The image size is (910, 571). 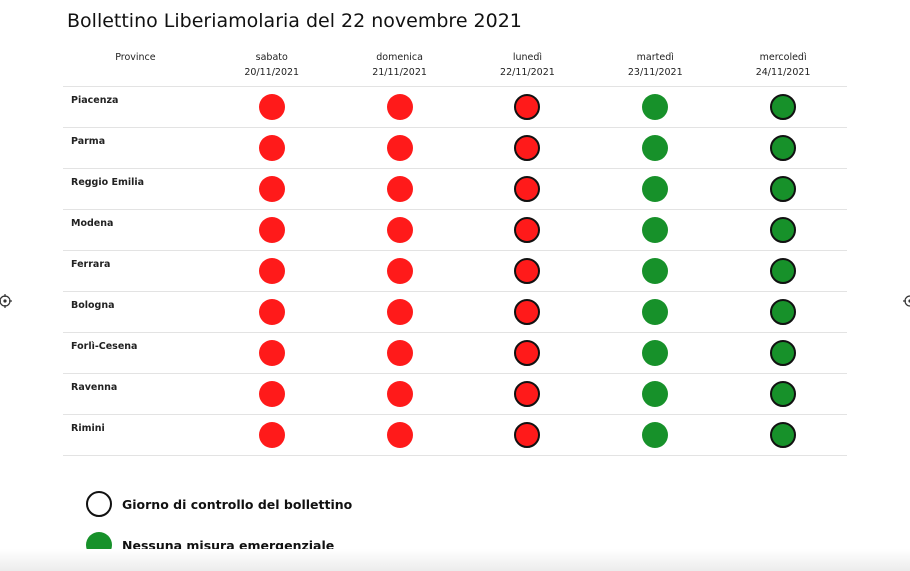 I want to click on table-row: Parma, so click(x=455, y=148).